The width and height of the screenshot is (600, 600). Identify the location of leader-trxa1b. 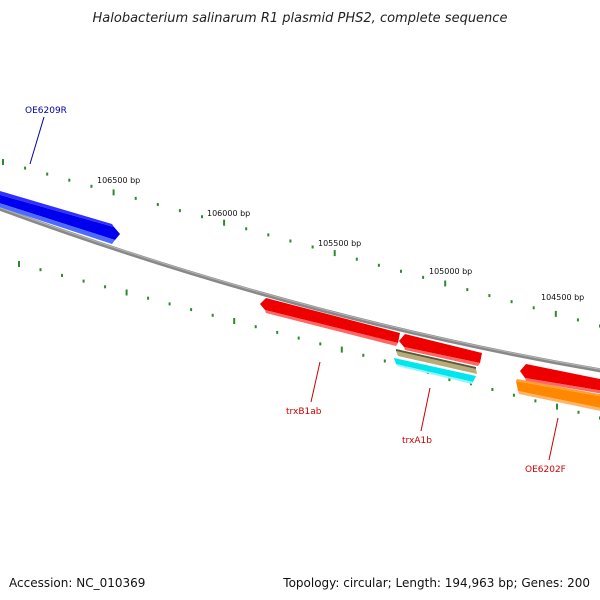
(425, 409).